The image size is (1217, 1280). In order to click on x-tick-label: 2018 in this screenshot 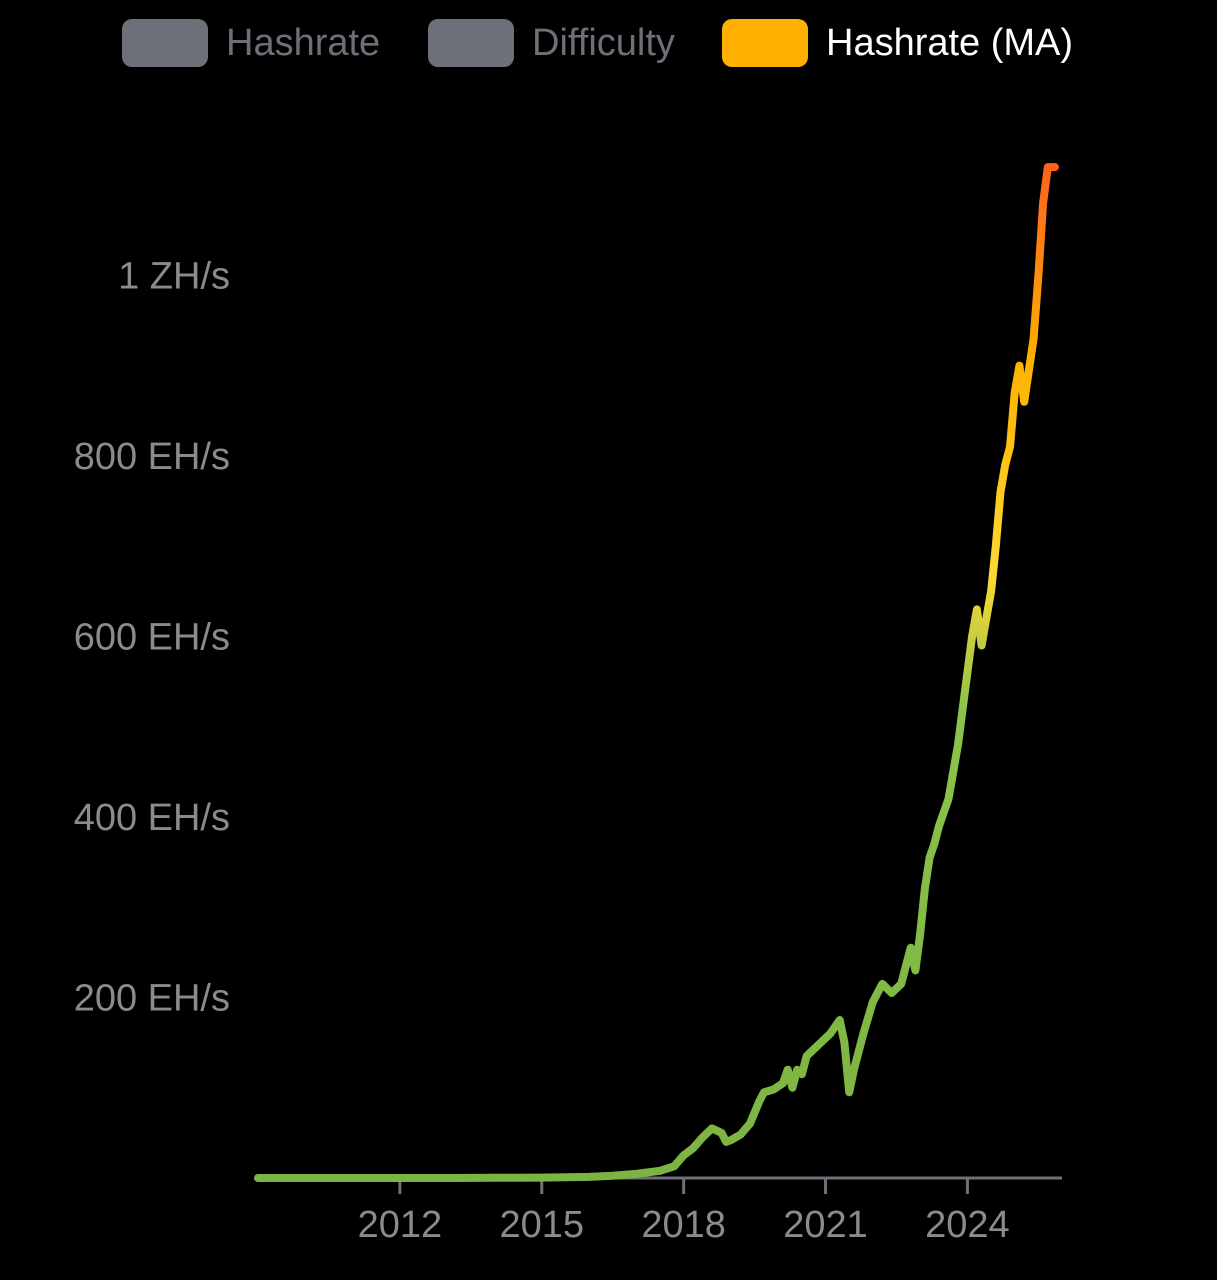, I will do `click(683, 1225)`.